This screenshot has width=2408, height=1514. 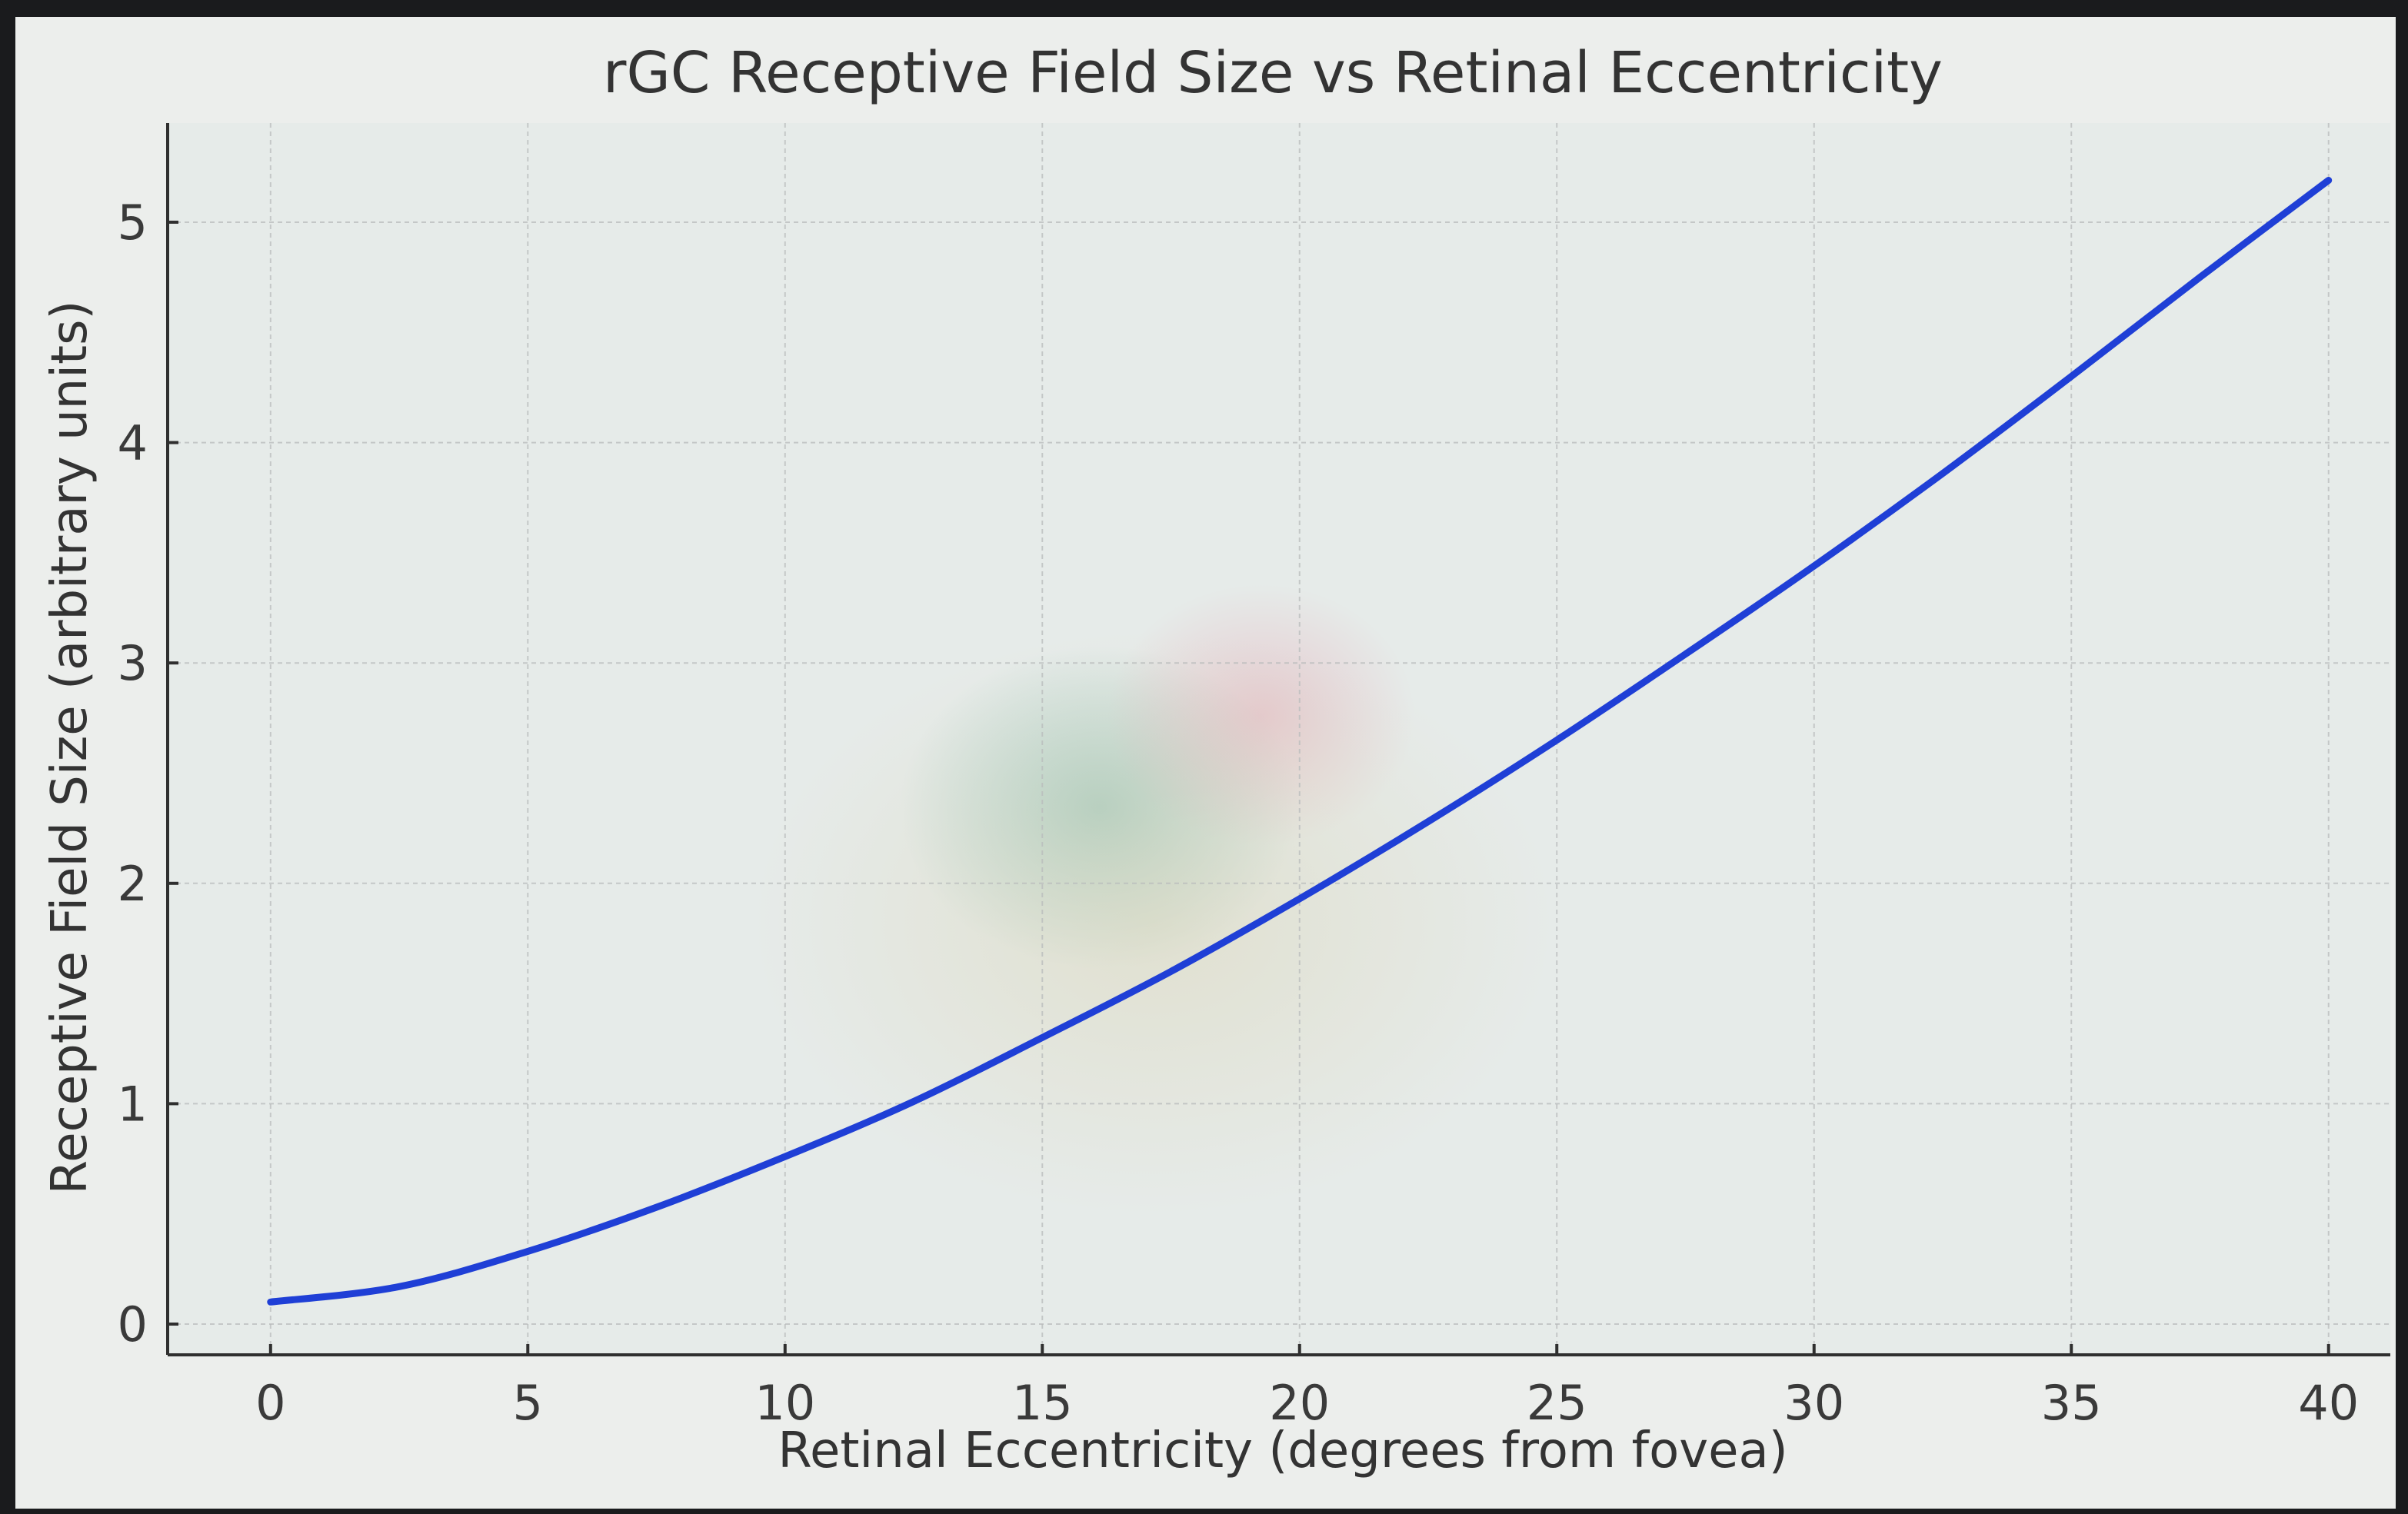 I want to click on x-tick-label: 40, so click(x=2328, y=1403).